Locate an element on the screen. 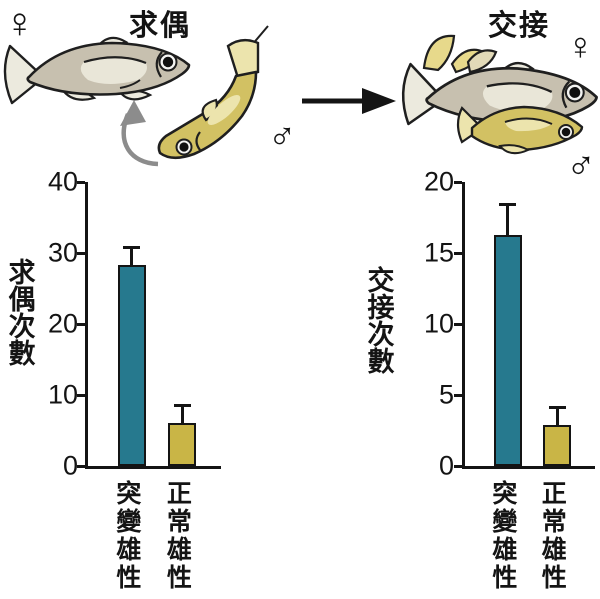 The height and width of the screenshot is (599, 600). female-dorsal-fin is located at coordinates (482, 61).